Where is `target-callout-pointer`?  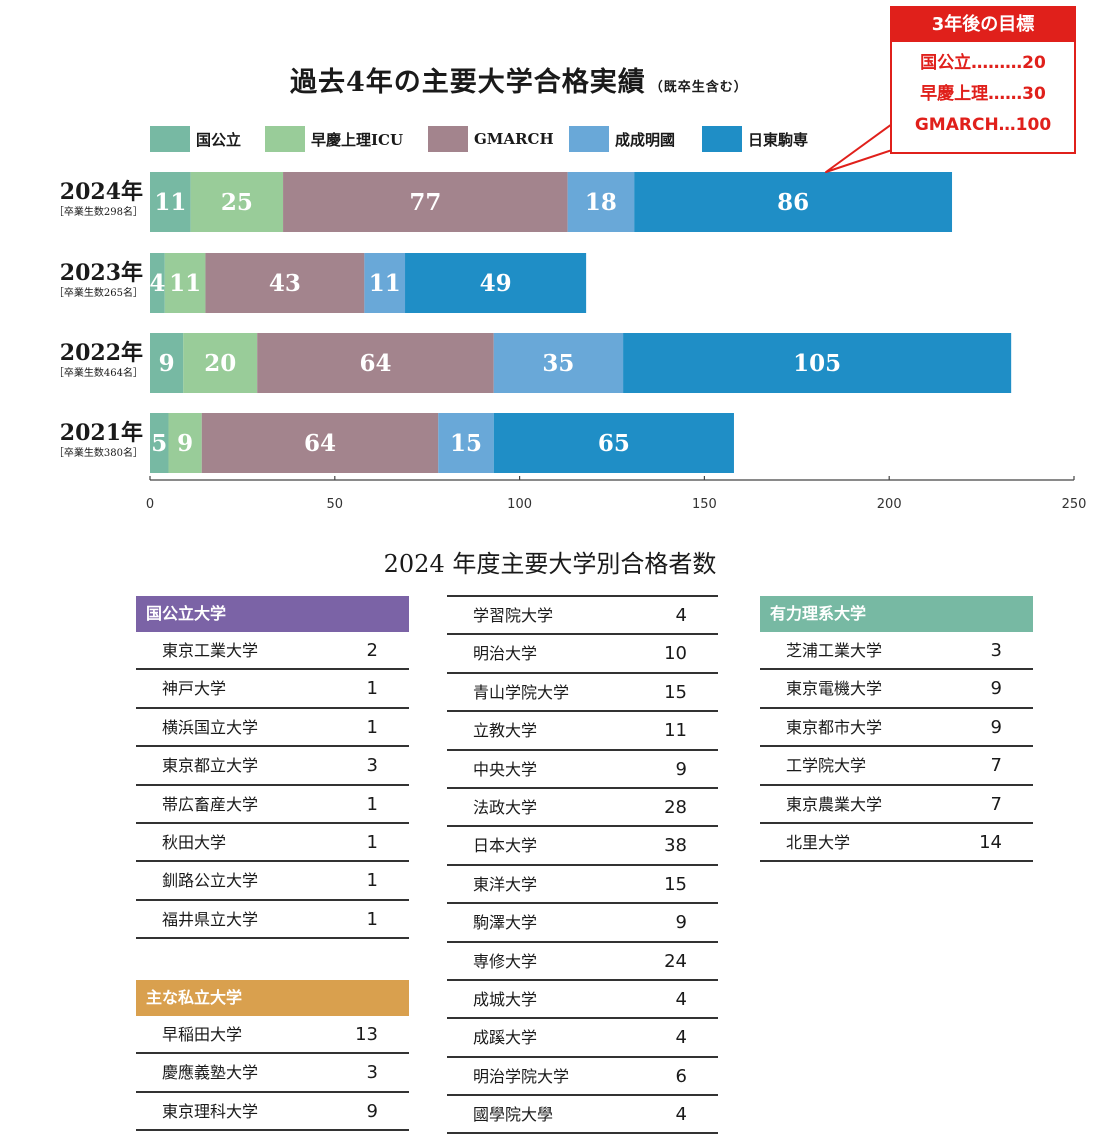 target-callout-pointer is located at coordinates (859, 148).